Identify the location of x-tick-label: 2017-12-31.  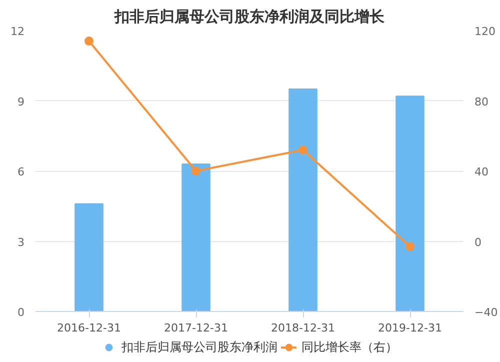
(196, 328).